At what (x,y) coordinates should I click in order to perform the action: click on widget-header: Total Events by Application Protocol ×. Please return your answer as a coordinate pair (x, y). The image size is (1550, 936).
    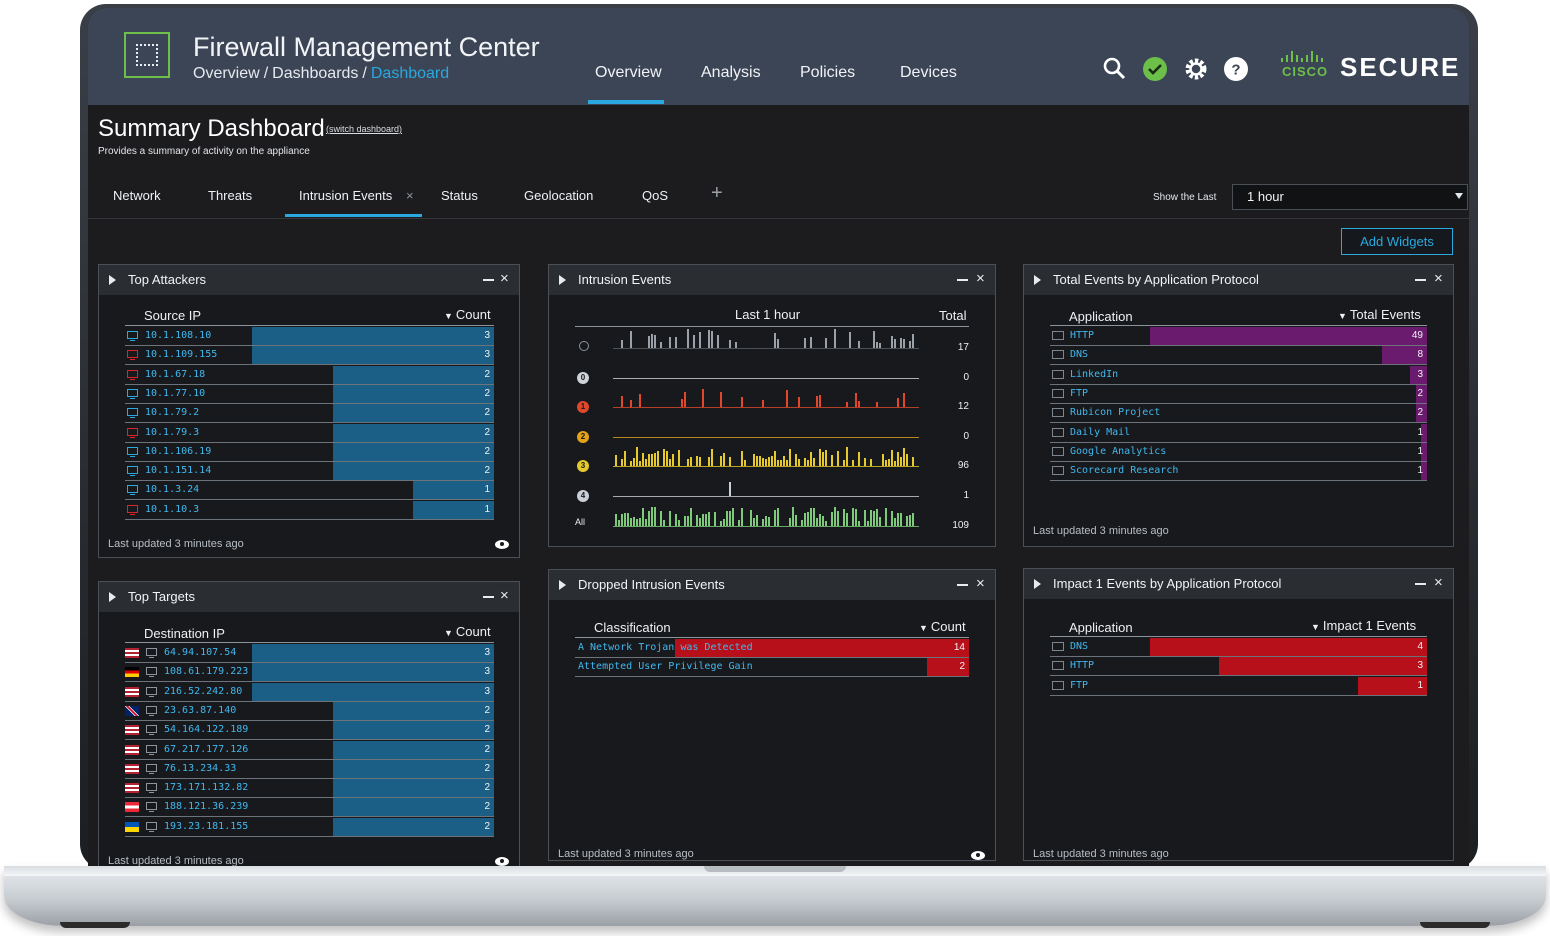
    Looking at the image, I should click on (1238, 280).